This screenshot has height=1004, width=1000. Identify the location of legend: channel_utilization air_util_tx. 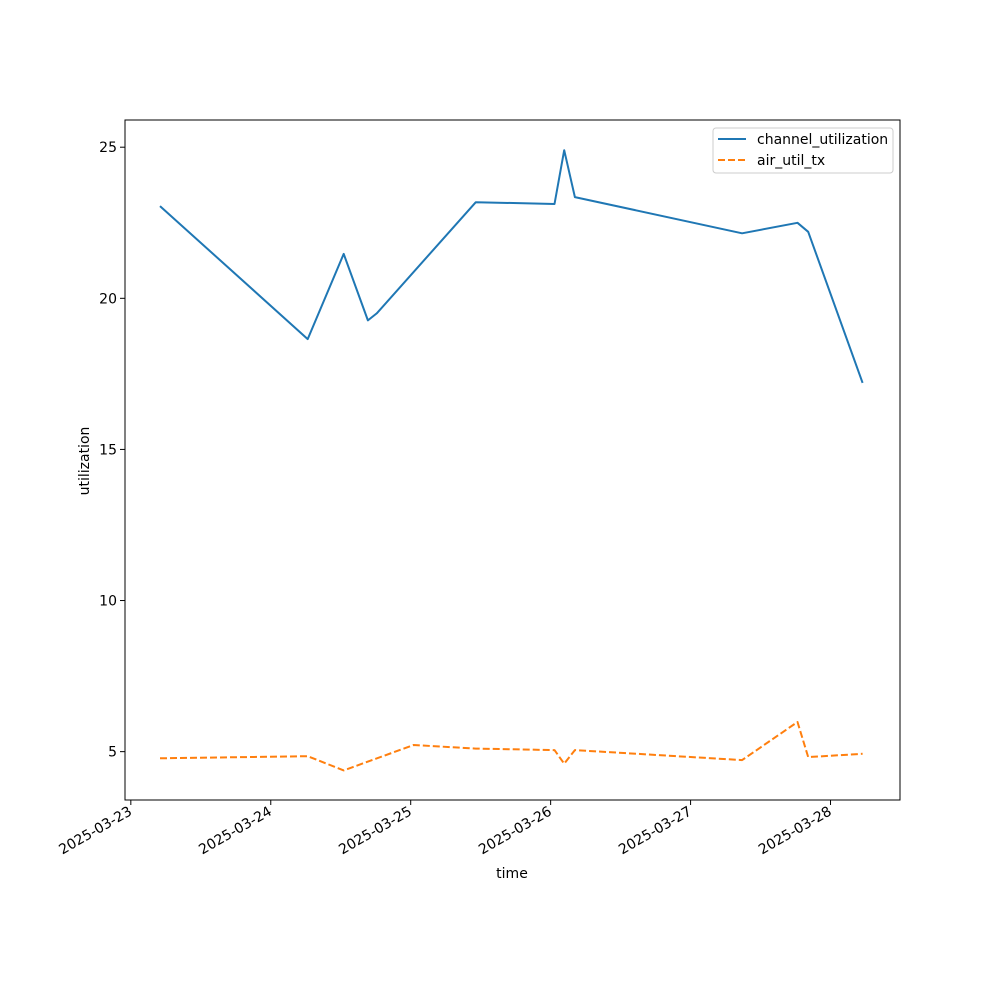
(803, 150).